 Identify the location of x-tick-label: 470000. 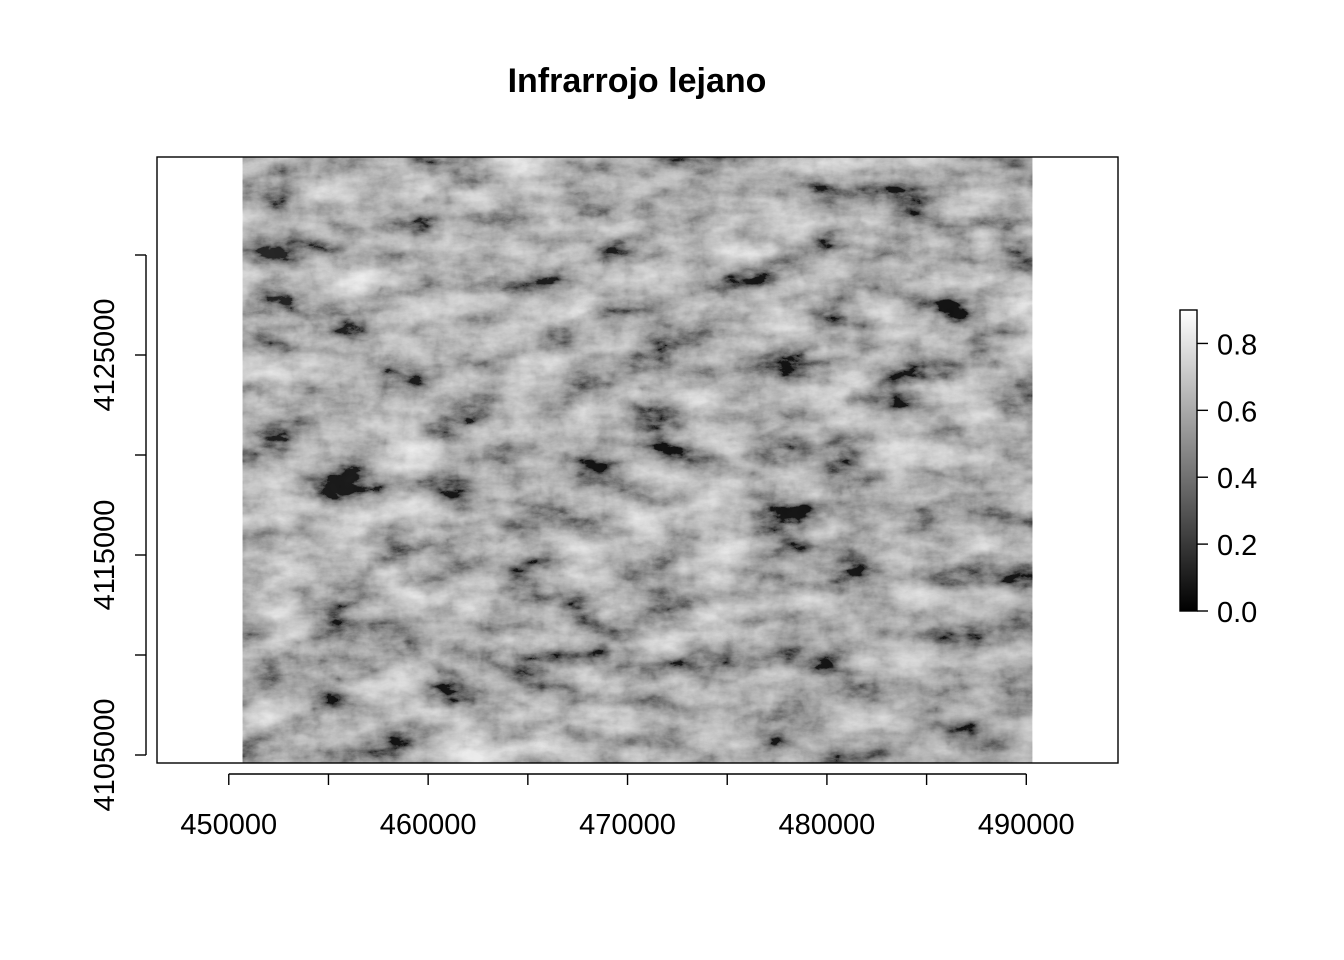
(627, 825).